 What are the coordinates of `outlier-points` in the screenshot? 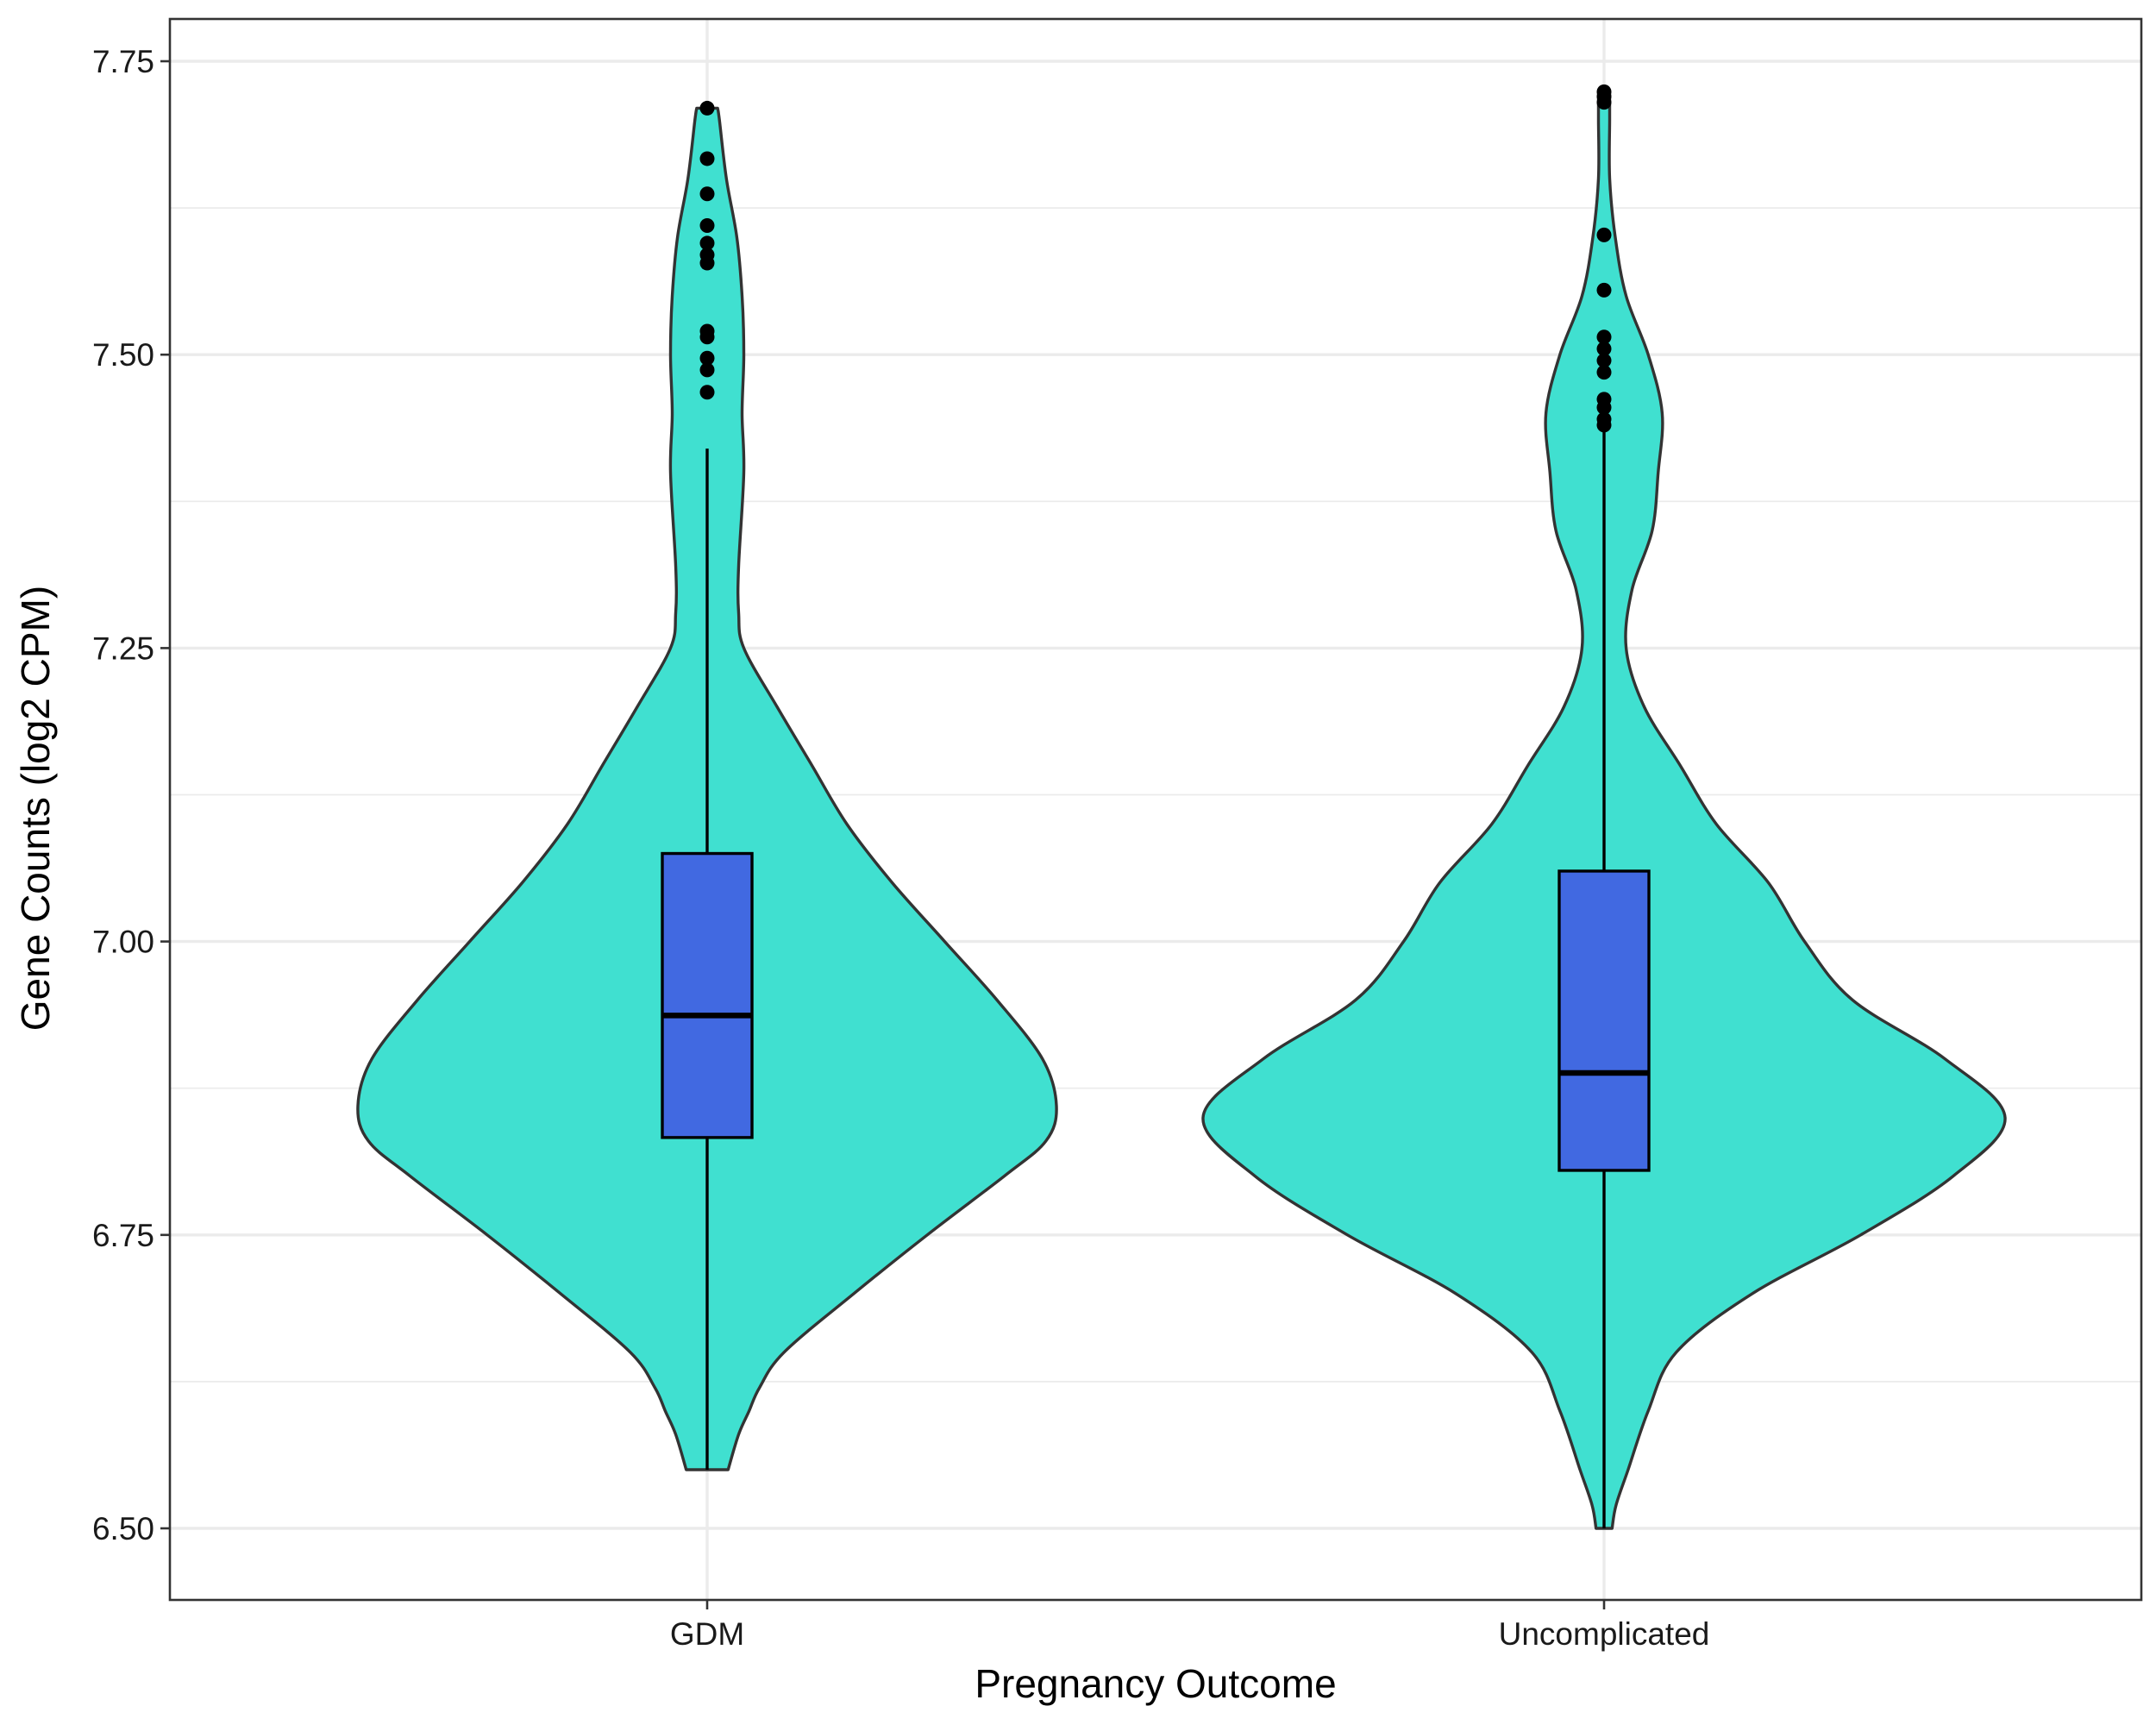 It's located at (1155, 258).